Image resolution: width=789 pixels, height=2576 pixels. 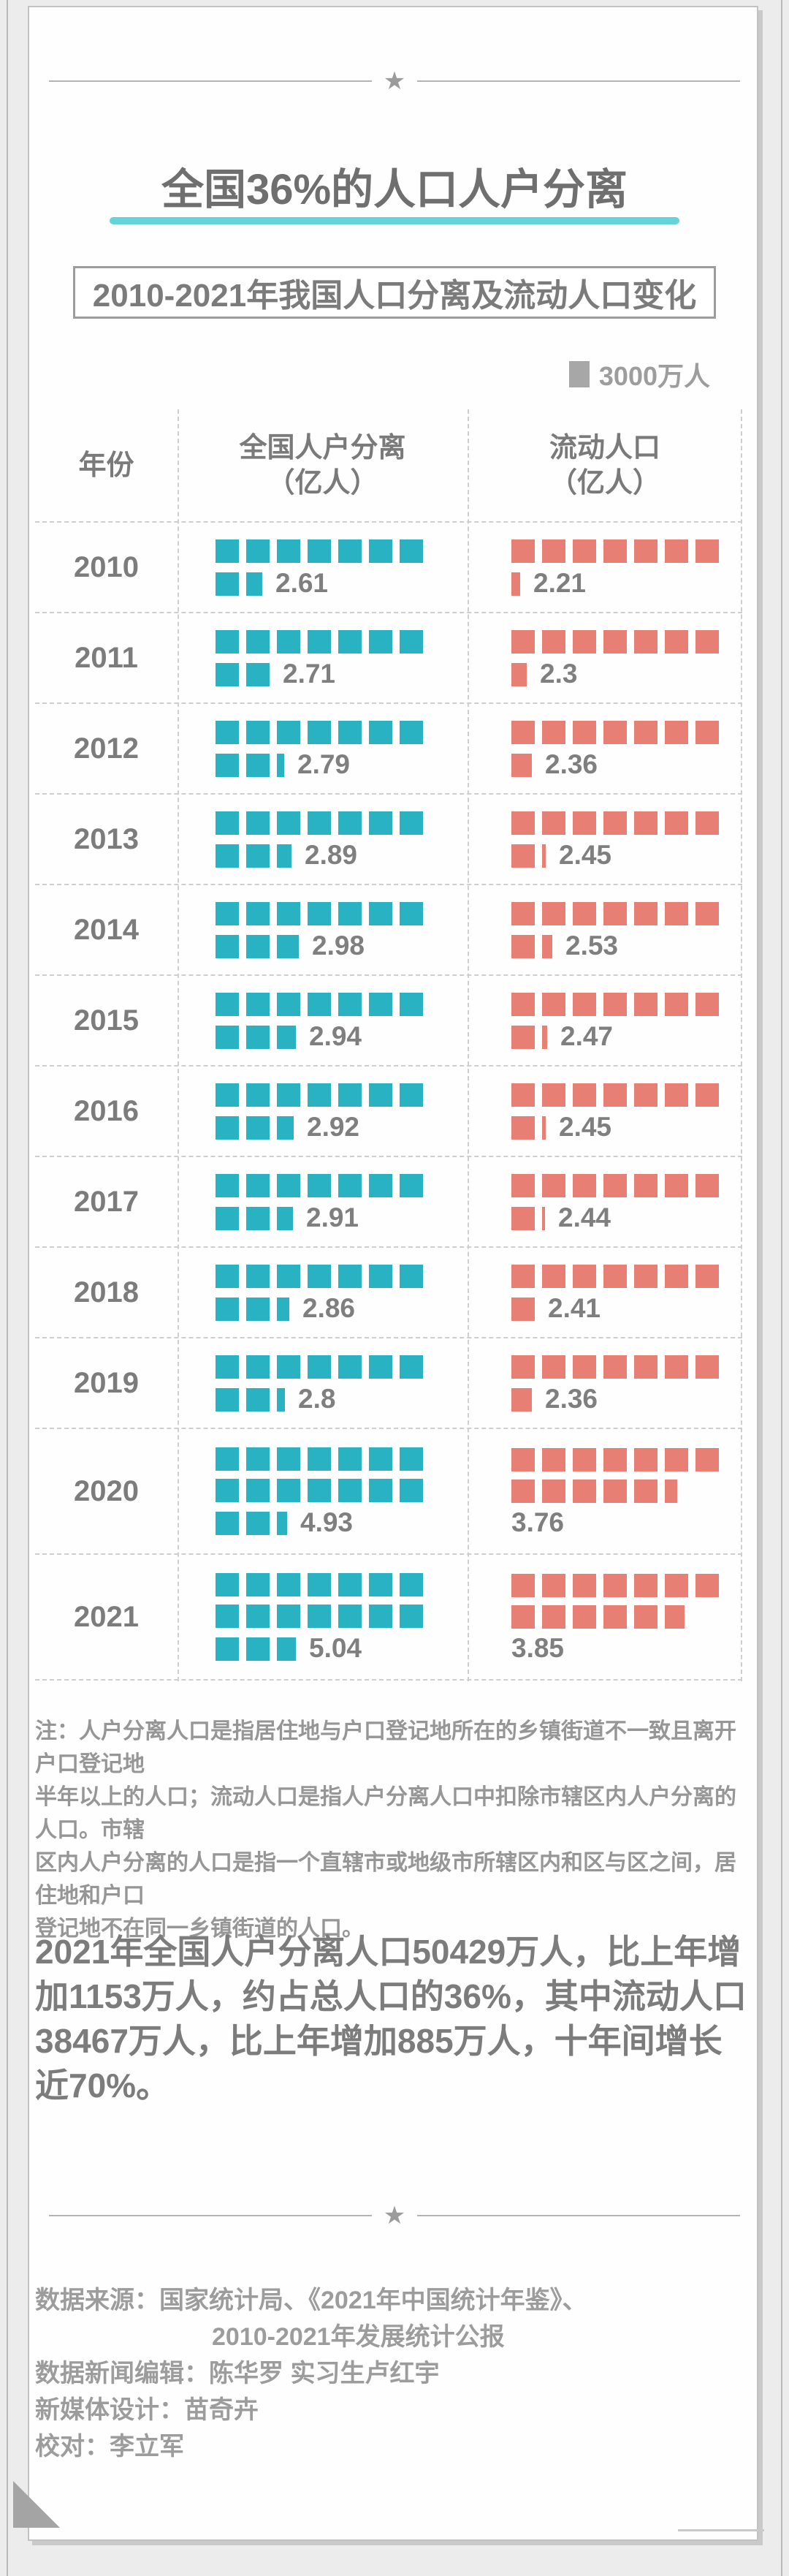 I want to click on pictogram-squares: 2.45, so click(x=618, y=839).